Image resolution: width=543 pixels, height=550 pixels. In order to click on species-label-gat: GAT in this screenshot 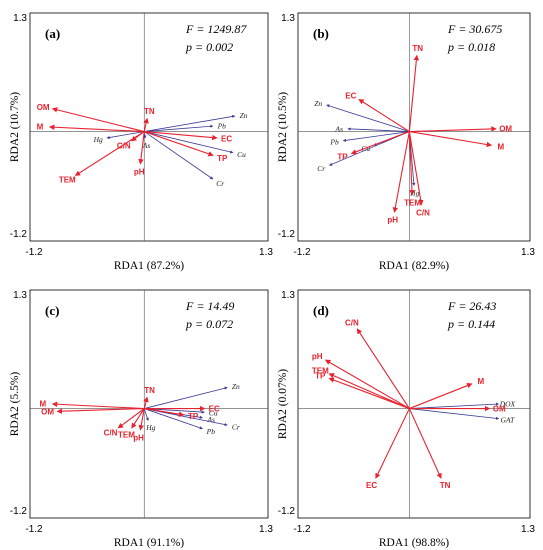, I will do `click(507, 419)`.